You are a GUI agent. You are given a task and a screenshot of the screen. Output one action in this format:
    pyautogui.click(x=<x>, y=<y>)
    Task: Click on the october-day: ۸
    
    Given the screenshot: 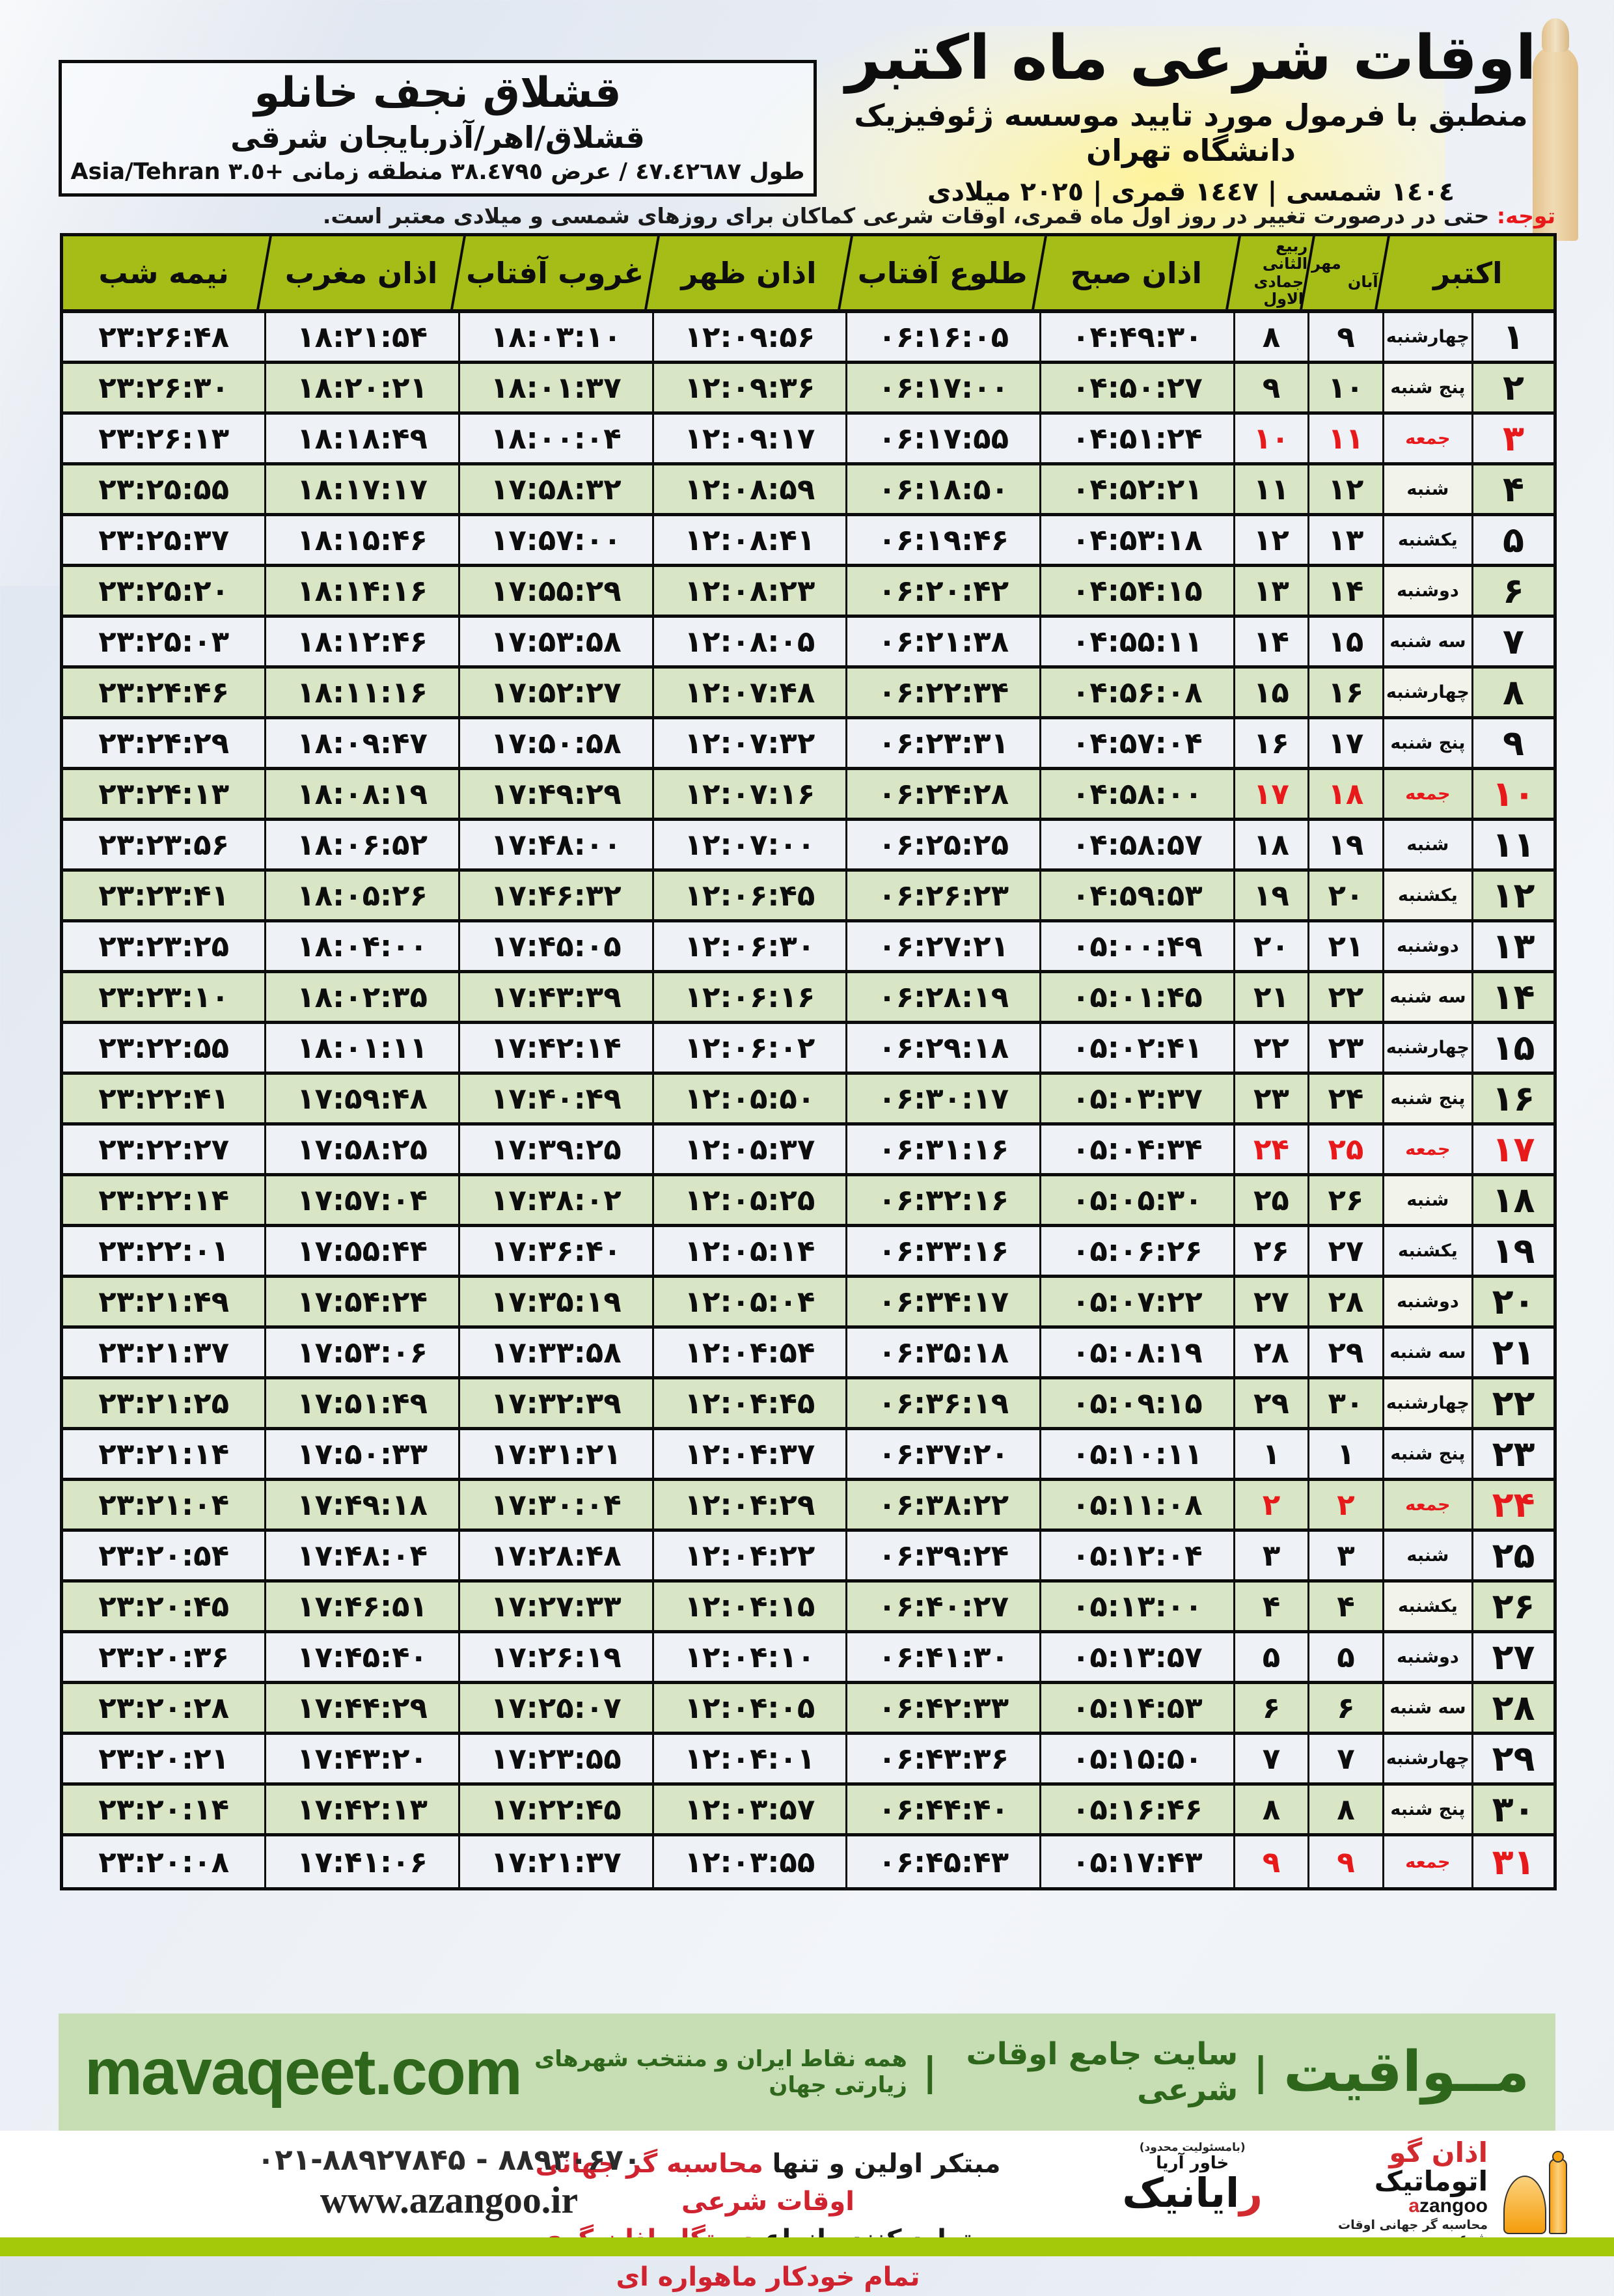 What is the action you would take?
    pyautogui.click(x=1512, y=692)
    